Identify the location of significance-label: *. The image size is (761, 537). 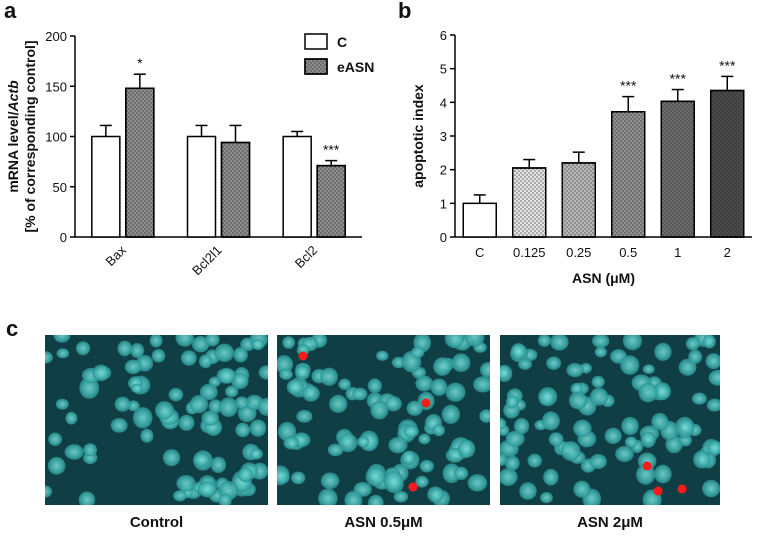
(140, 63).